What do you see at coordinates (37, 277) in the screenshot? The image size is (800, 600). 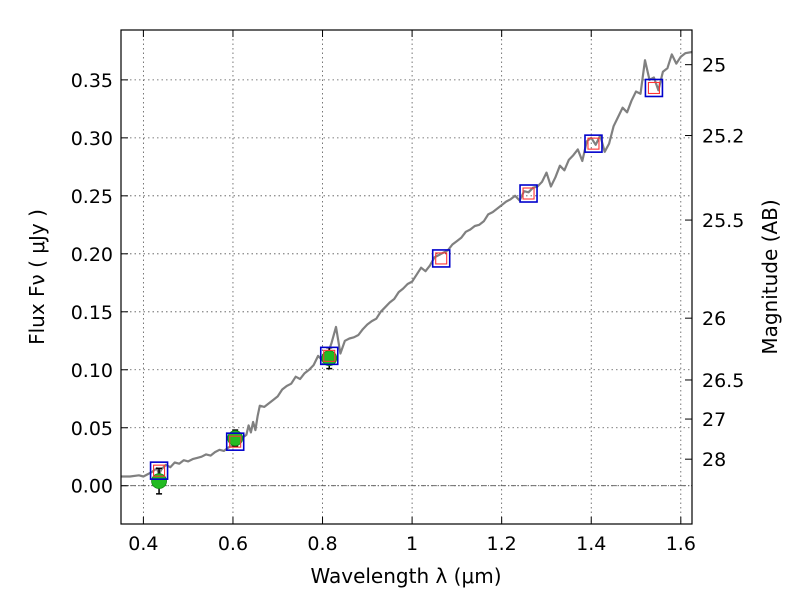 I see `y-axis-label: Flux Fν ( μJy )` at bounding box center [37, 277].